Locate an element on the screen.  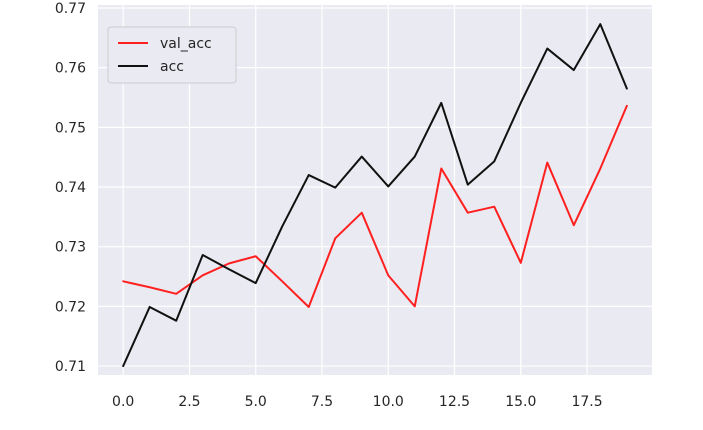
x-tick-label: 2.5 is located at coordinates (189, 402).